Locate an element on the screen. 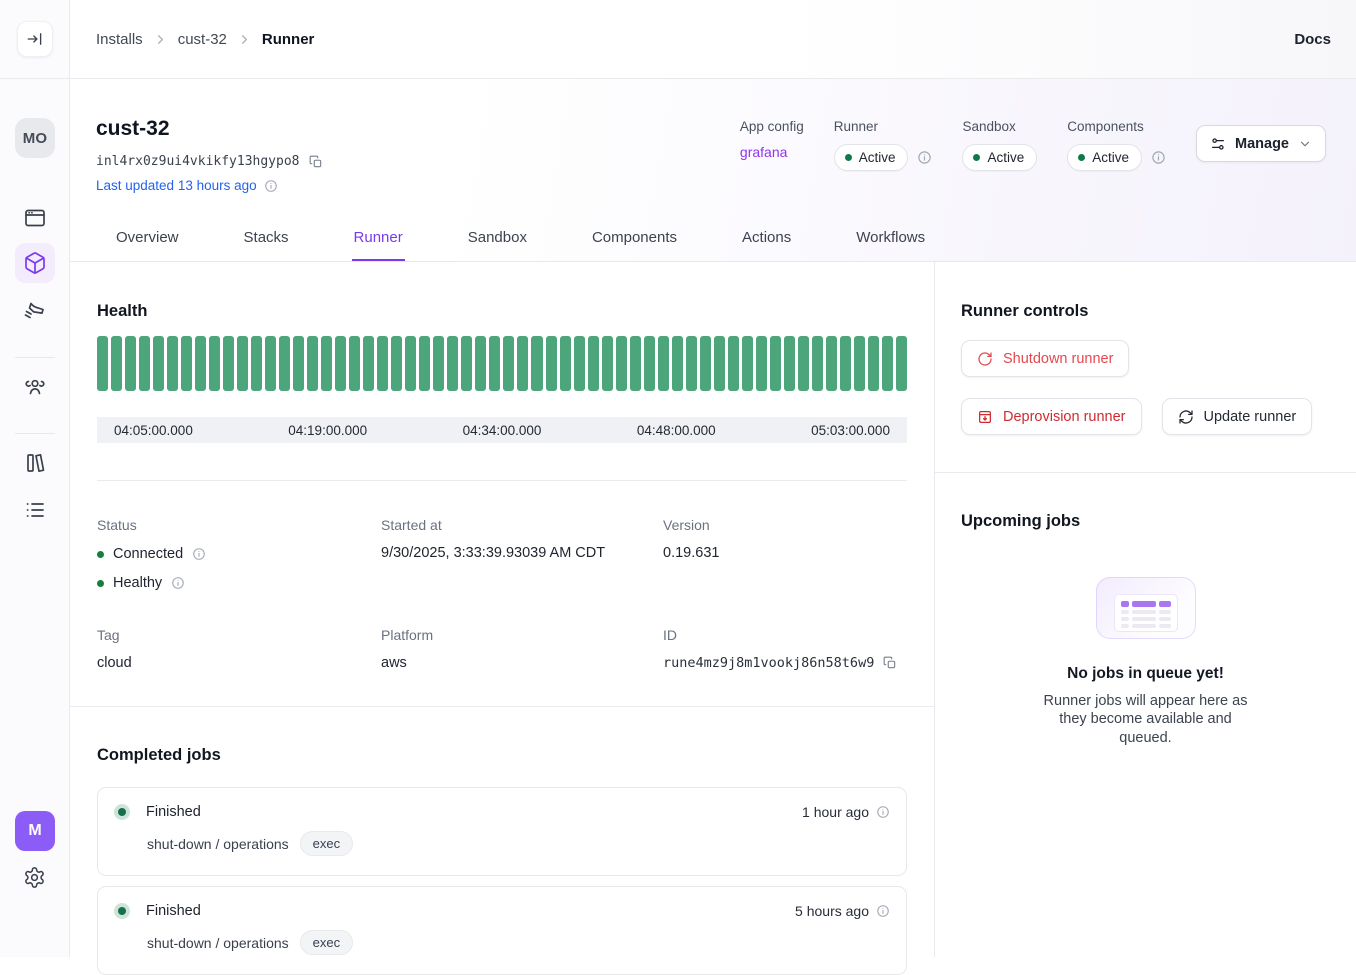  completed-jobs-title: Completed jobs is located at coordinates (159, 755).